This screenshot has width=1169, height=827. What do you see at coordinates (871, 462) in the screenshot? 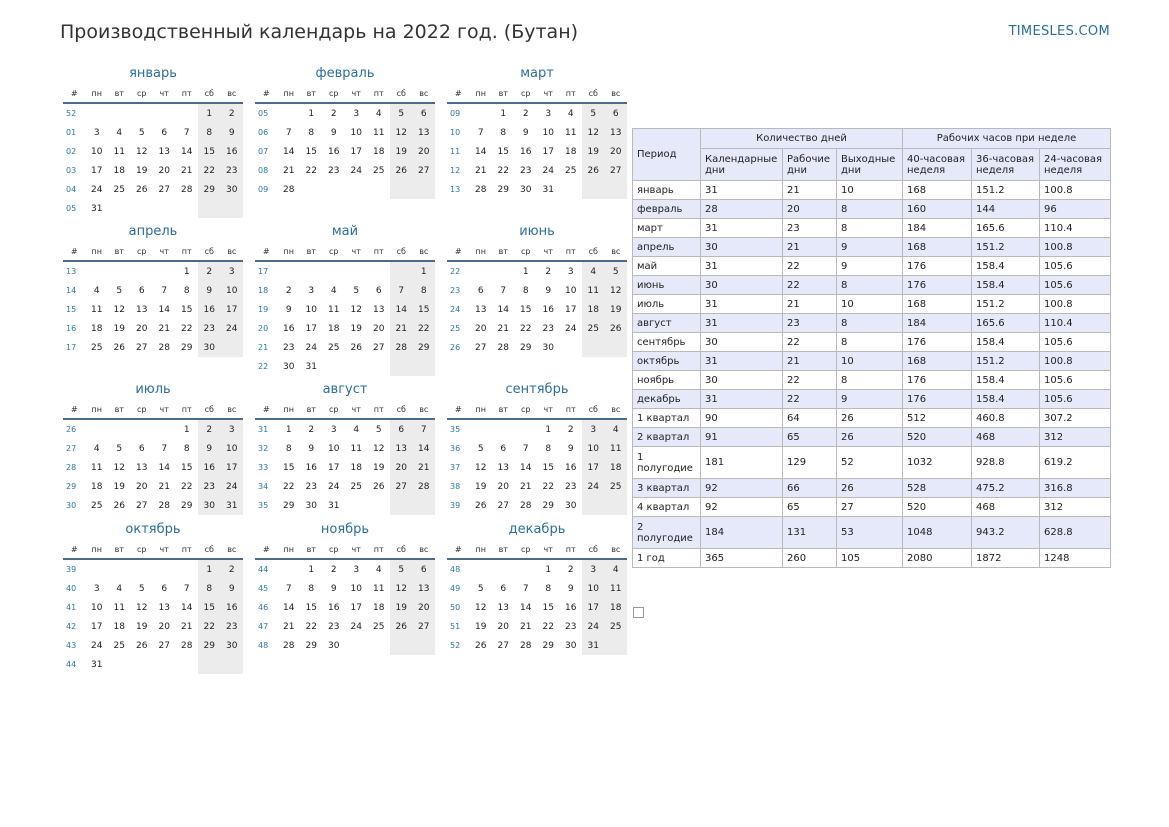
I see `table-row: 1 полугодие 181 129 52 1032 928.8 619.2` at bounding box center [871, 462].